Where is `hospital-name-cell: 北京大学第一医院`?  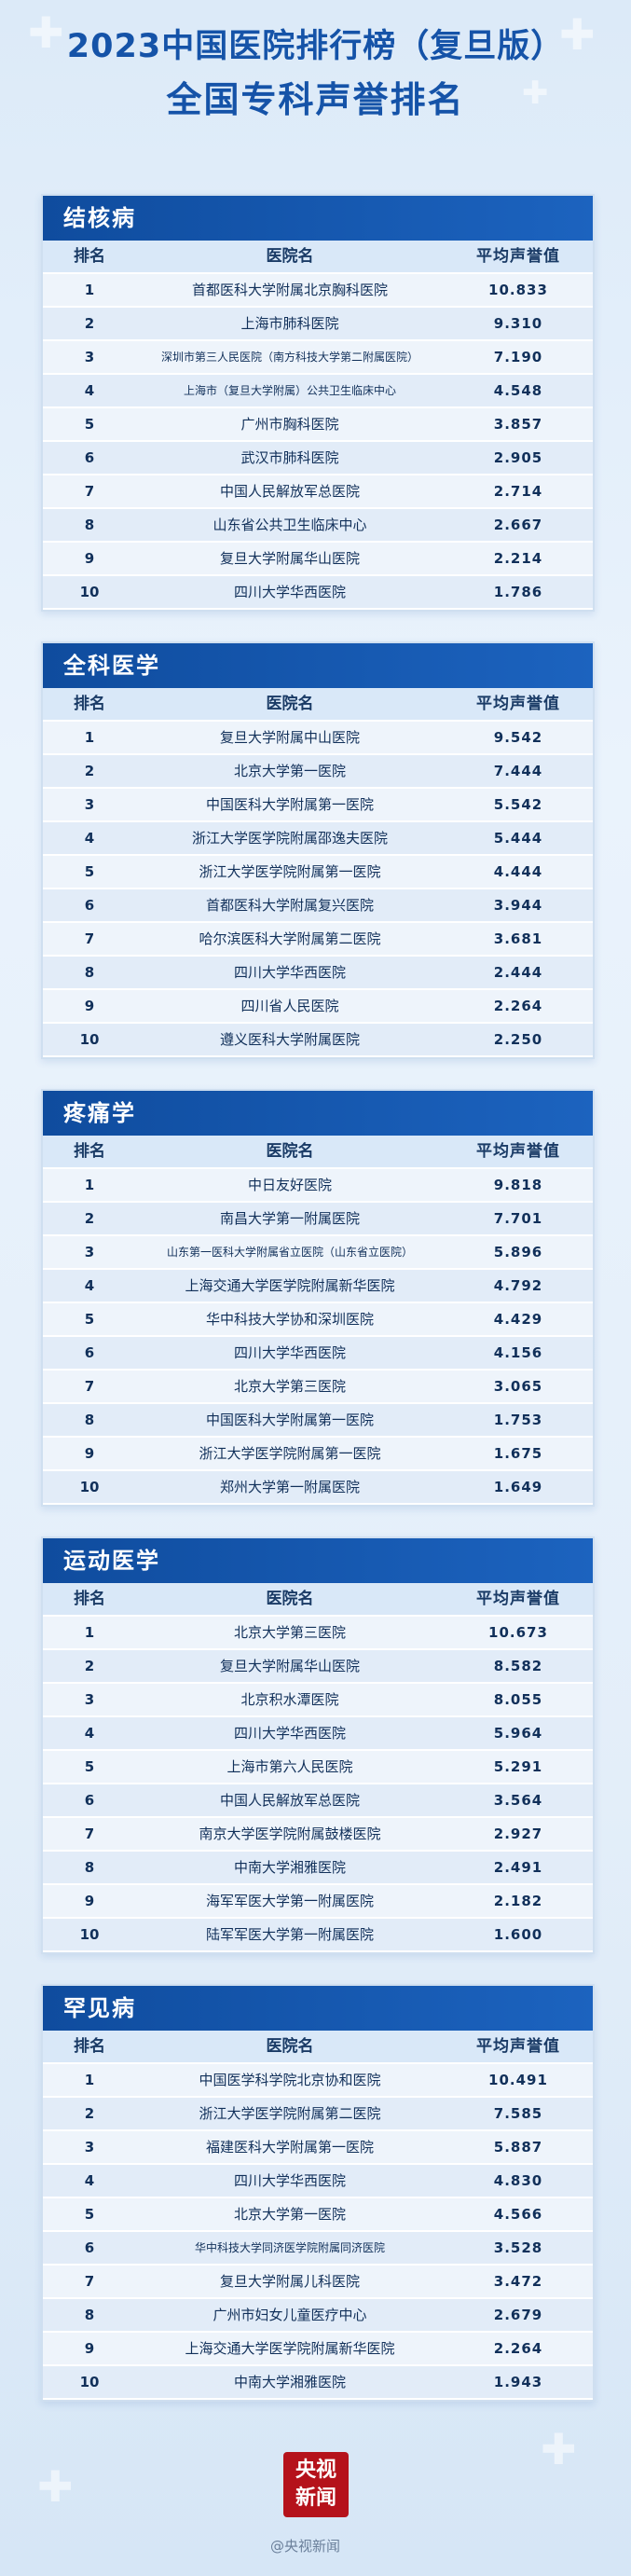
hospital-name-cell: 北京大学第一医院 is located at coordinates (289, 2214).